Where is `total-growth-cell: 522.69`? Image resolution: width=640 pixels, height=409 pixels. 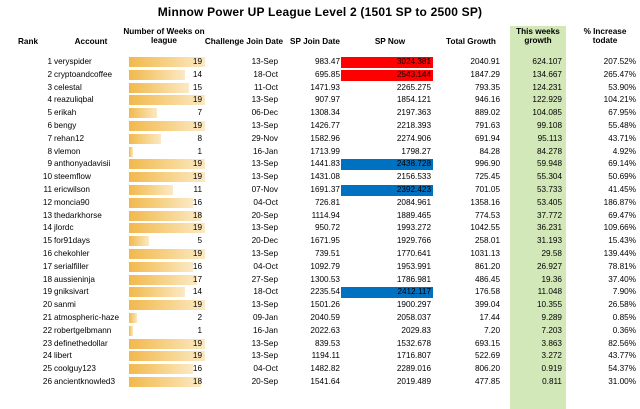 total-growth-cell: 522.69 is located at coordinates (487, 356).